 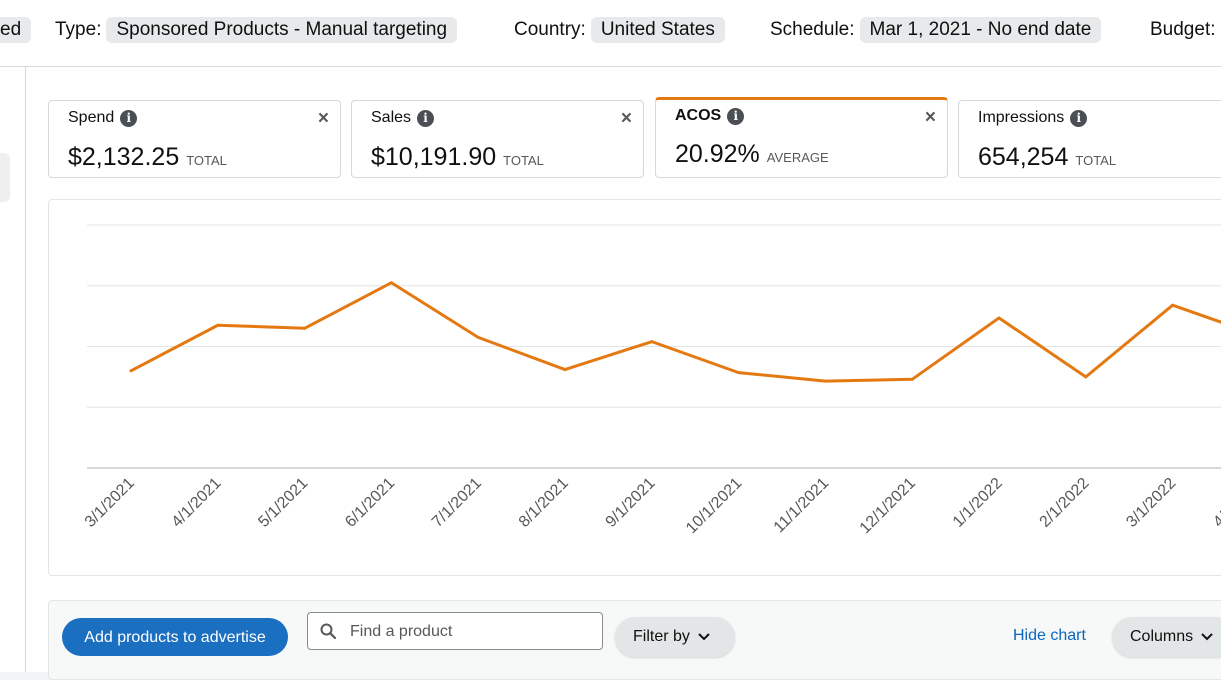 I want to click on metric-value-number: $2,132.25, so click(x=124, y=157).